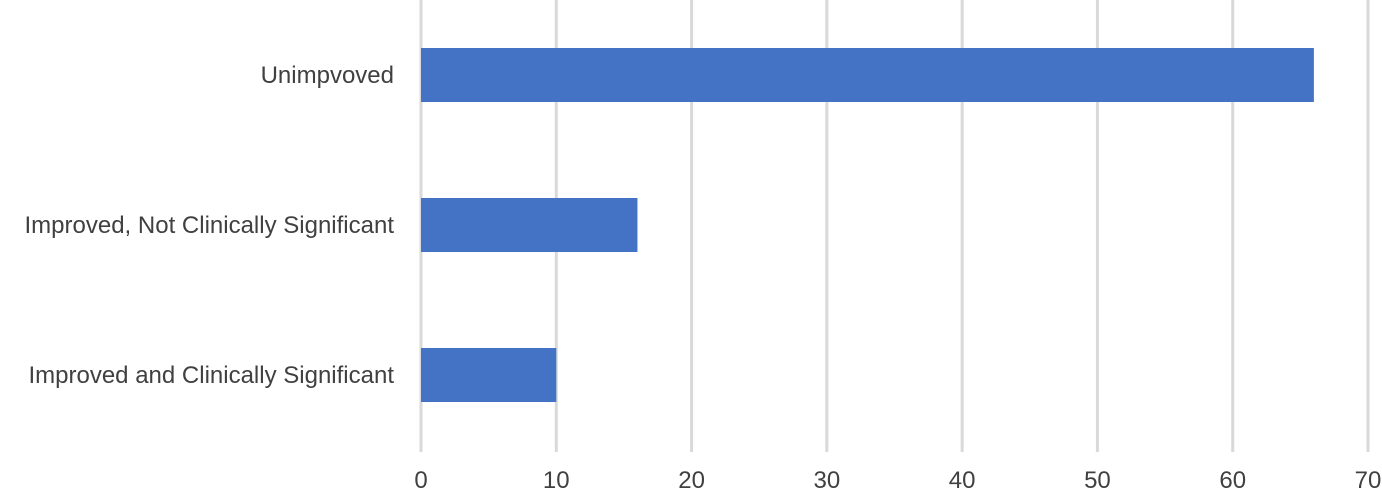 Image resolution: width=1382 pixels, height=498 pixels. What do you see at coordinates (962, 480) in the screenshot?
I see `x-tick-label: 40` at bounding box center [962, 480].